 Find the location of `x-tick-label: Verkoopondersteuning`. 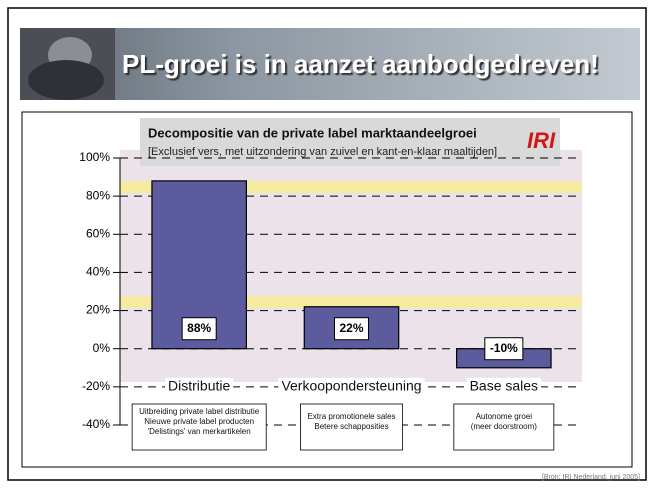

x-tick-label: Verkoopondersteuning is located at coordinates (351, 386).